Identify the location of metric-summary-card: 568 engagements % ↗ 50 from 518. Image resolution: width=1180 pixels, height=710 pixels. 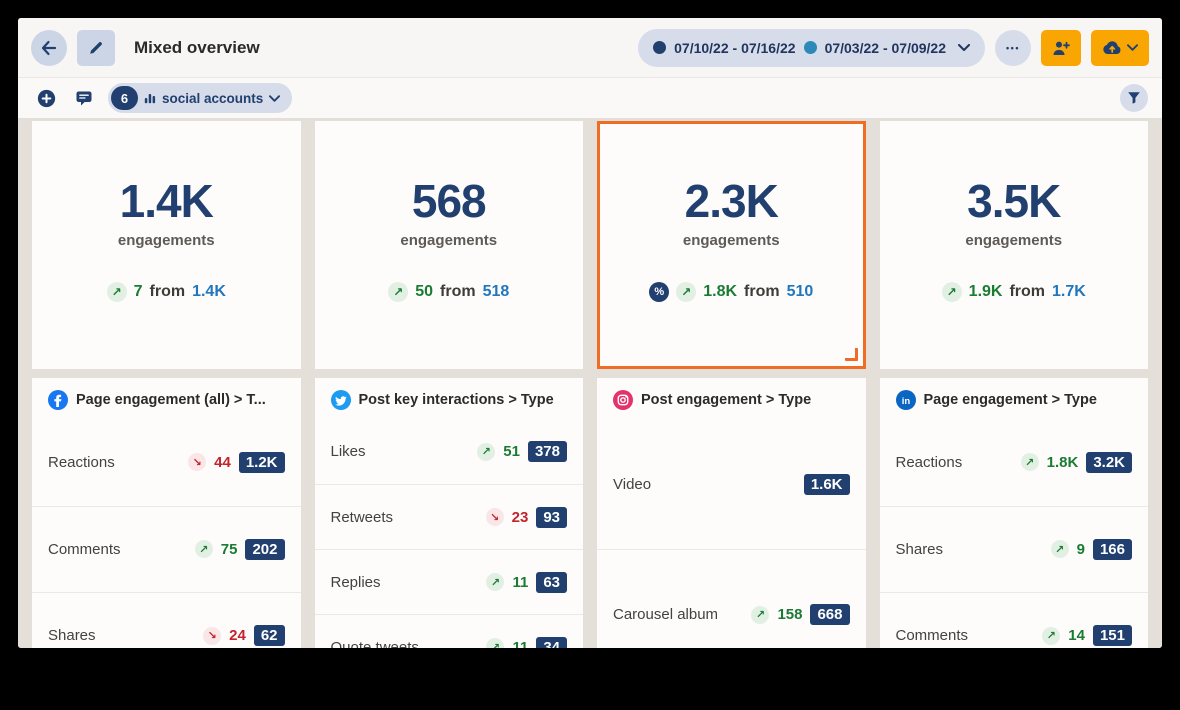
(448, 245).